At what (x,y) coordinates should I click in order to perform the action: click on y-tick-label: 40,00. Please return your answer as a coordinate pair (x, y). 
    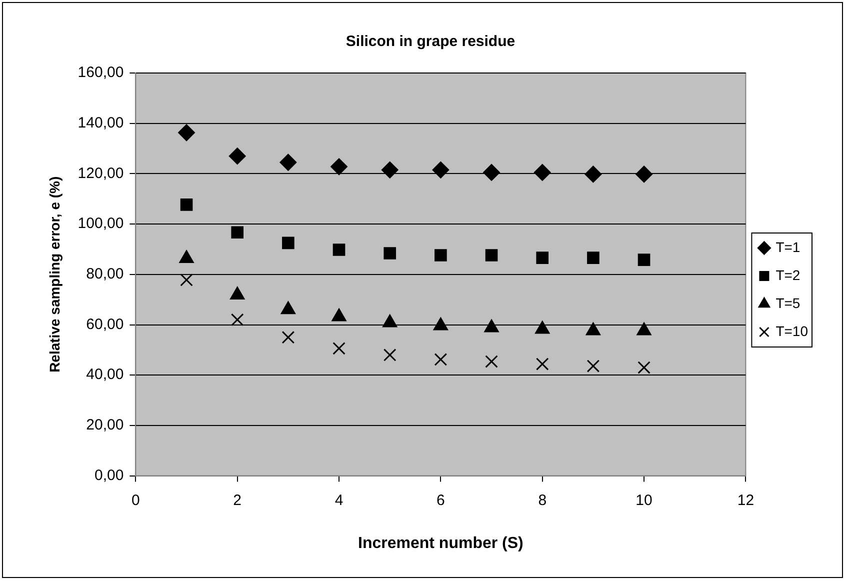
    Looking at the image, I should click on (105, 375).